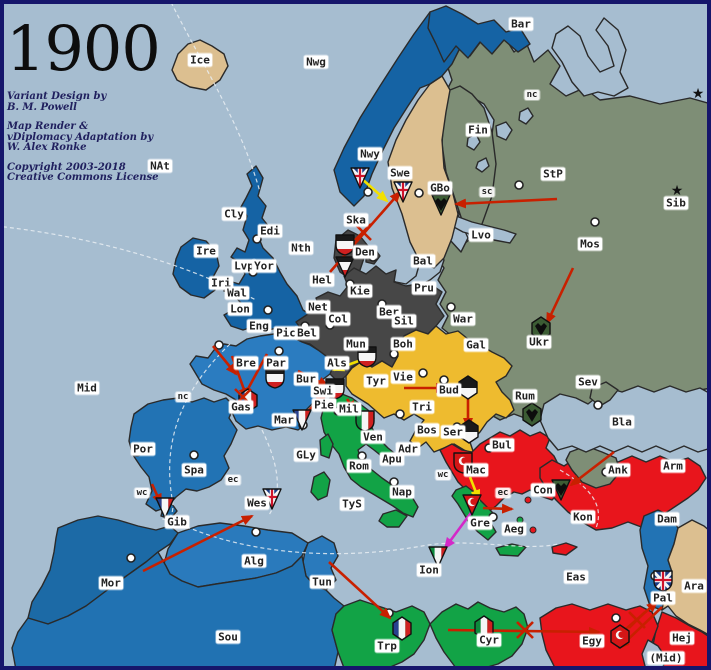 The height and width of the screenshot is (670, 711). What do you see at coordinates (320, 486) in the screenshot?
I see `region-sardinia` at bounding box center [320, 486].